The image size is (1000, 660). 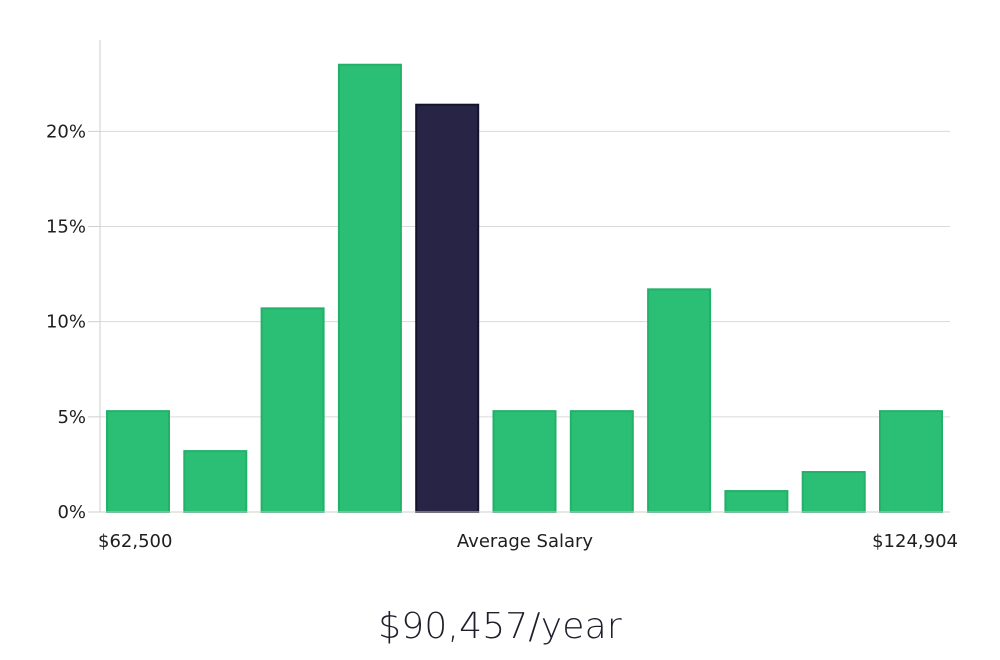 What do you see at coordinates (66, 131) in the screenshot?
I see `y-tick-label: 20%` at bounding box center [66, 131].